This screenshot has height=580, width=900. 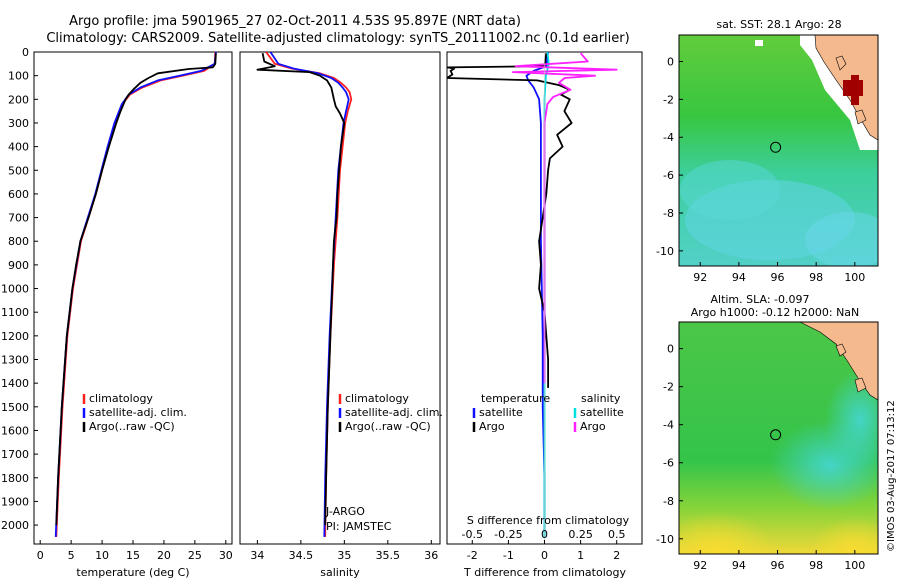 What do you see at coordinates (700, 277) in the screenshot?
I see `sst_map-lon-label: 92` at bounding box center [700, 277].